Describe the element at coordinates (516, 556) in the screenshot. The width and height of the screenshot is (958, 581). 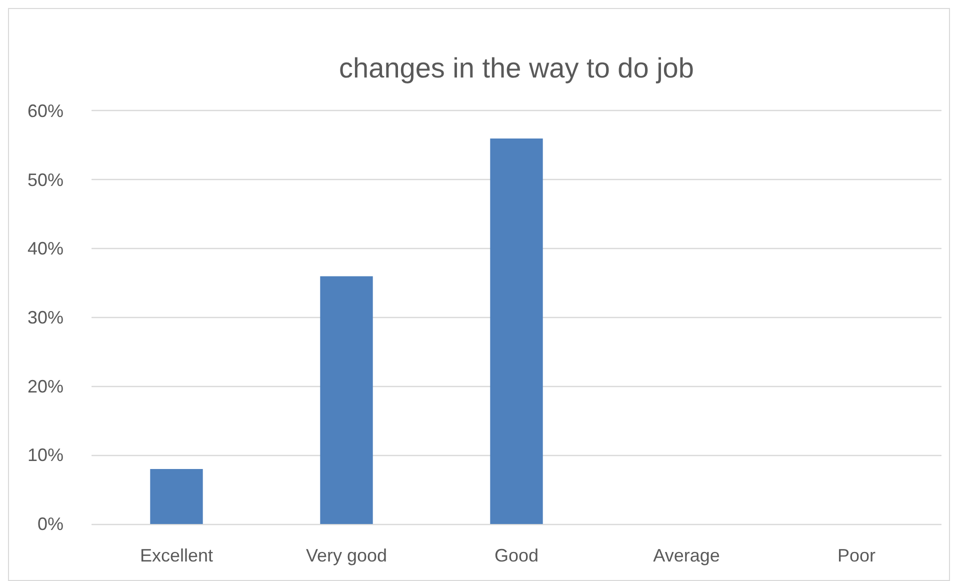
I see `x-tick-label: Good` at that location.